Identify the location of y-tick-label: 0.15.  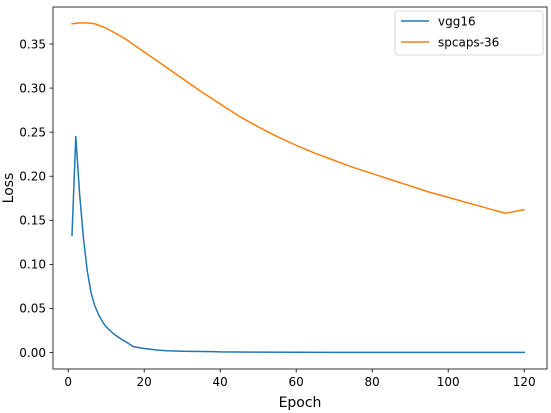
(32, 221).